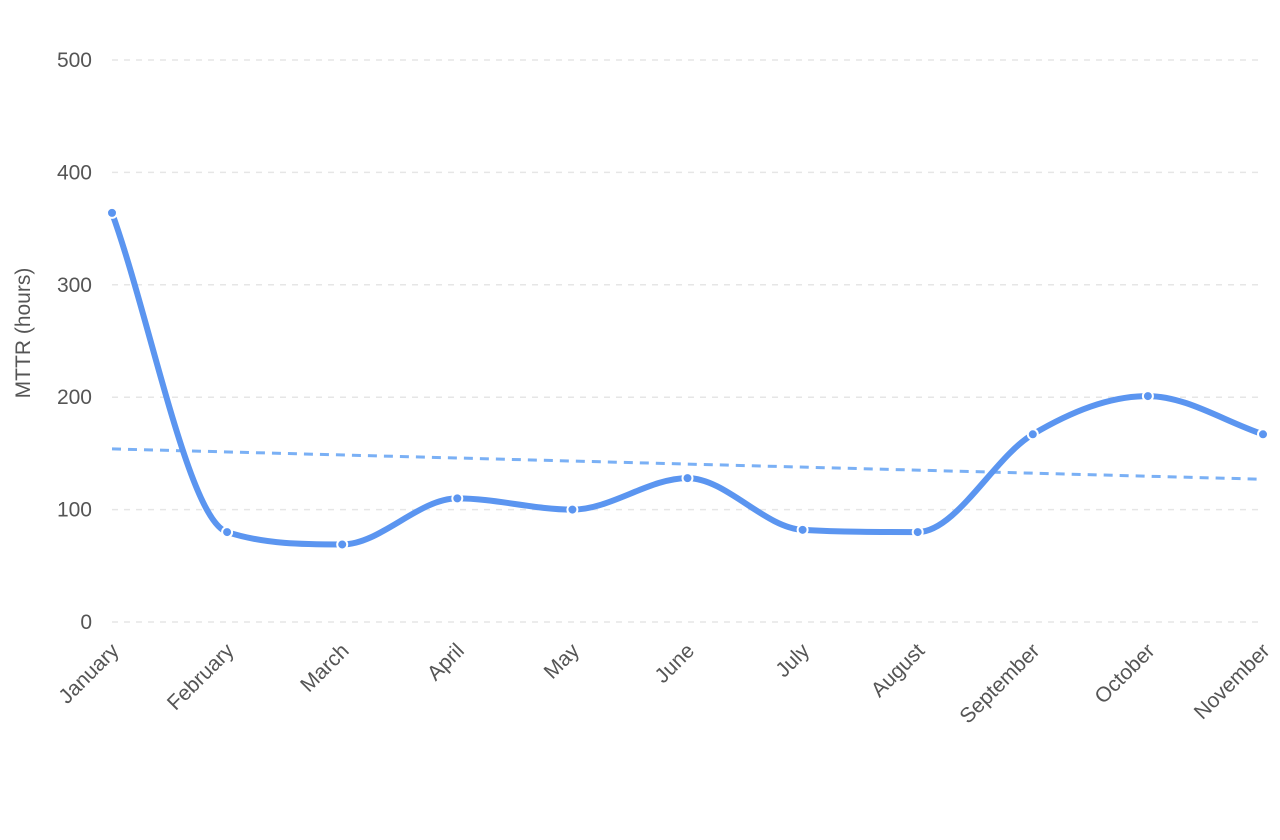 This screenshot has height=840, width=1280. I want to click on y-tick-label: 100, so click(74, 510).